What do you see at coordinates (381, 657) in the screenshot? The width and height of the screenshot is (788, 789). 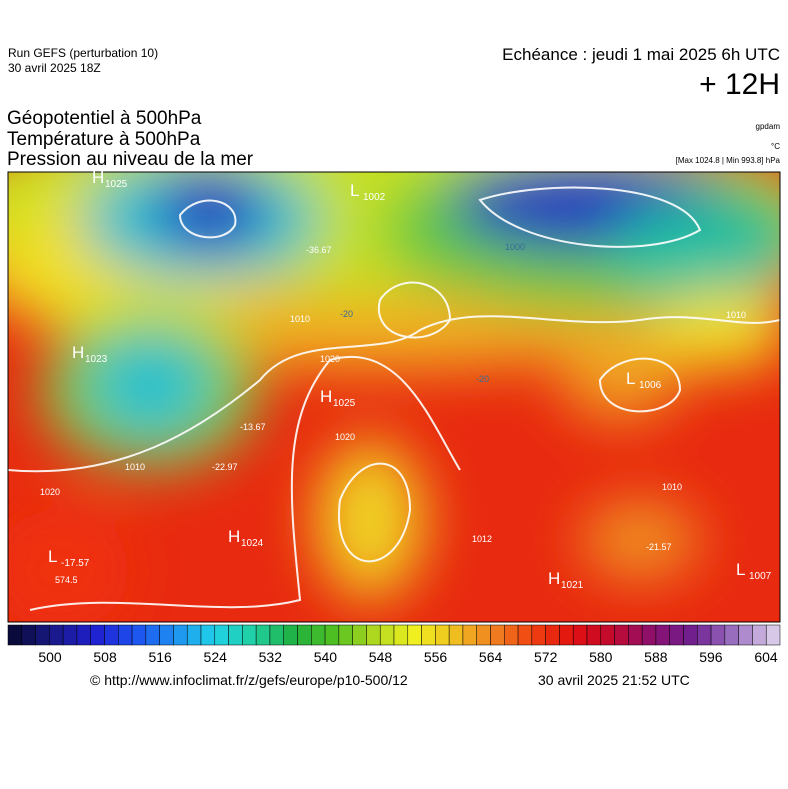 I see `colorbar-label: 548` at bounding box center [381, 657].